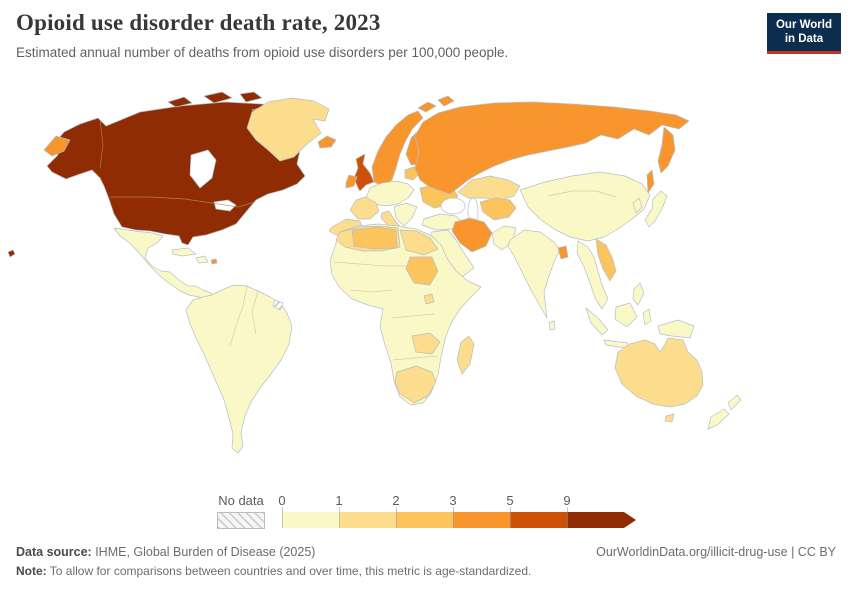 The height and width of the screenshot is (600, 850). I want to click on region-puerto-rico, so click(214, 261).